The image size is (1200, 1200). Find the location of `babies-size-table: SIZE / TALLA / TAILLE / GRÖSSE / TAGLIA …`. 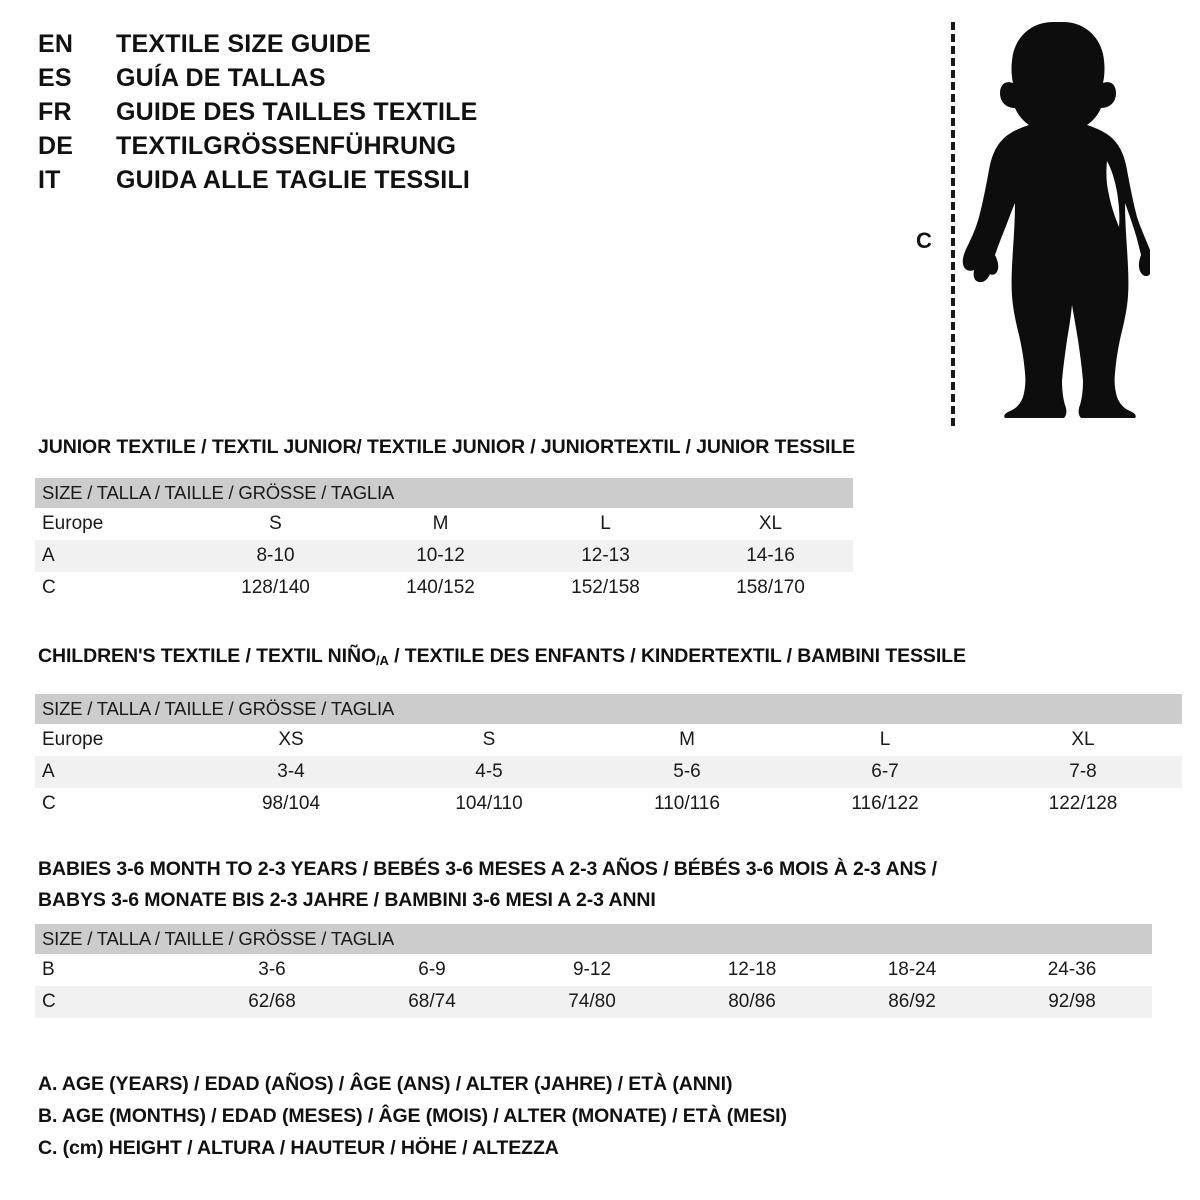

babies-size-table: SIZE / TALLA / TAILLE / GRÖSSE / TAGLIA … is located at coordinates (593, 971).